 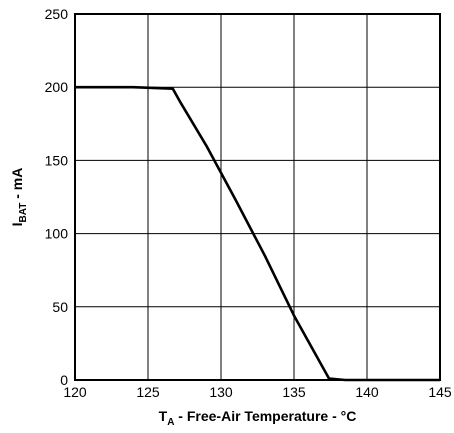 I want to click on y-tick-label: 100, so click(x=57, y=234).